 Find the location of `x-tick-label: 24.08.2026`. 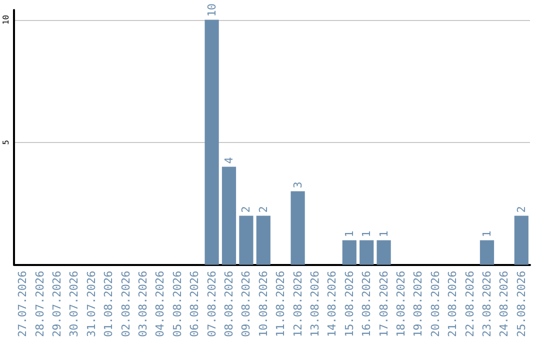

x-tick-label: 24.08.2026 is located at coordinates (504, 304).